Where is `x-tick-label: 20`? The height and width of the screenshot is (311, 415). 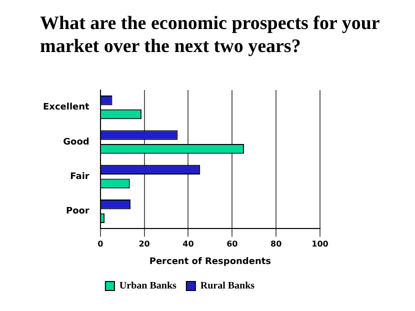 x-tick-label: 20 is located at coordinates (144, 243).